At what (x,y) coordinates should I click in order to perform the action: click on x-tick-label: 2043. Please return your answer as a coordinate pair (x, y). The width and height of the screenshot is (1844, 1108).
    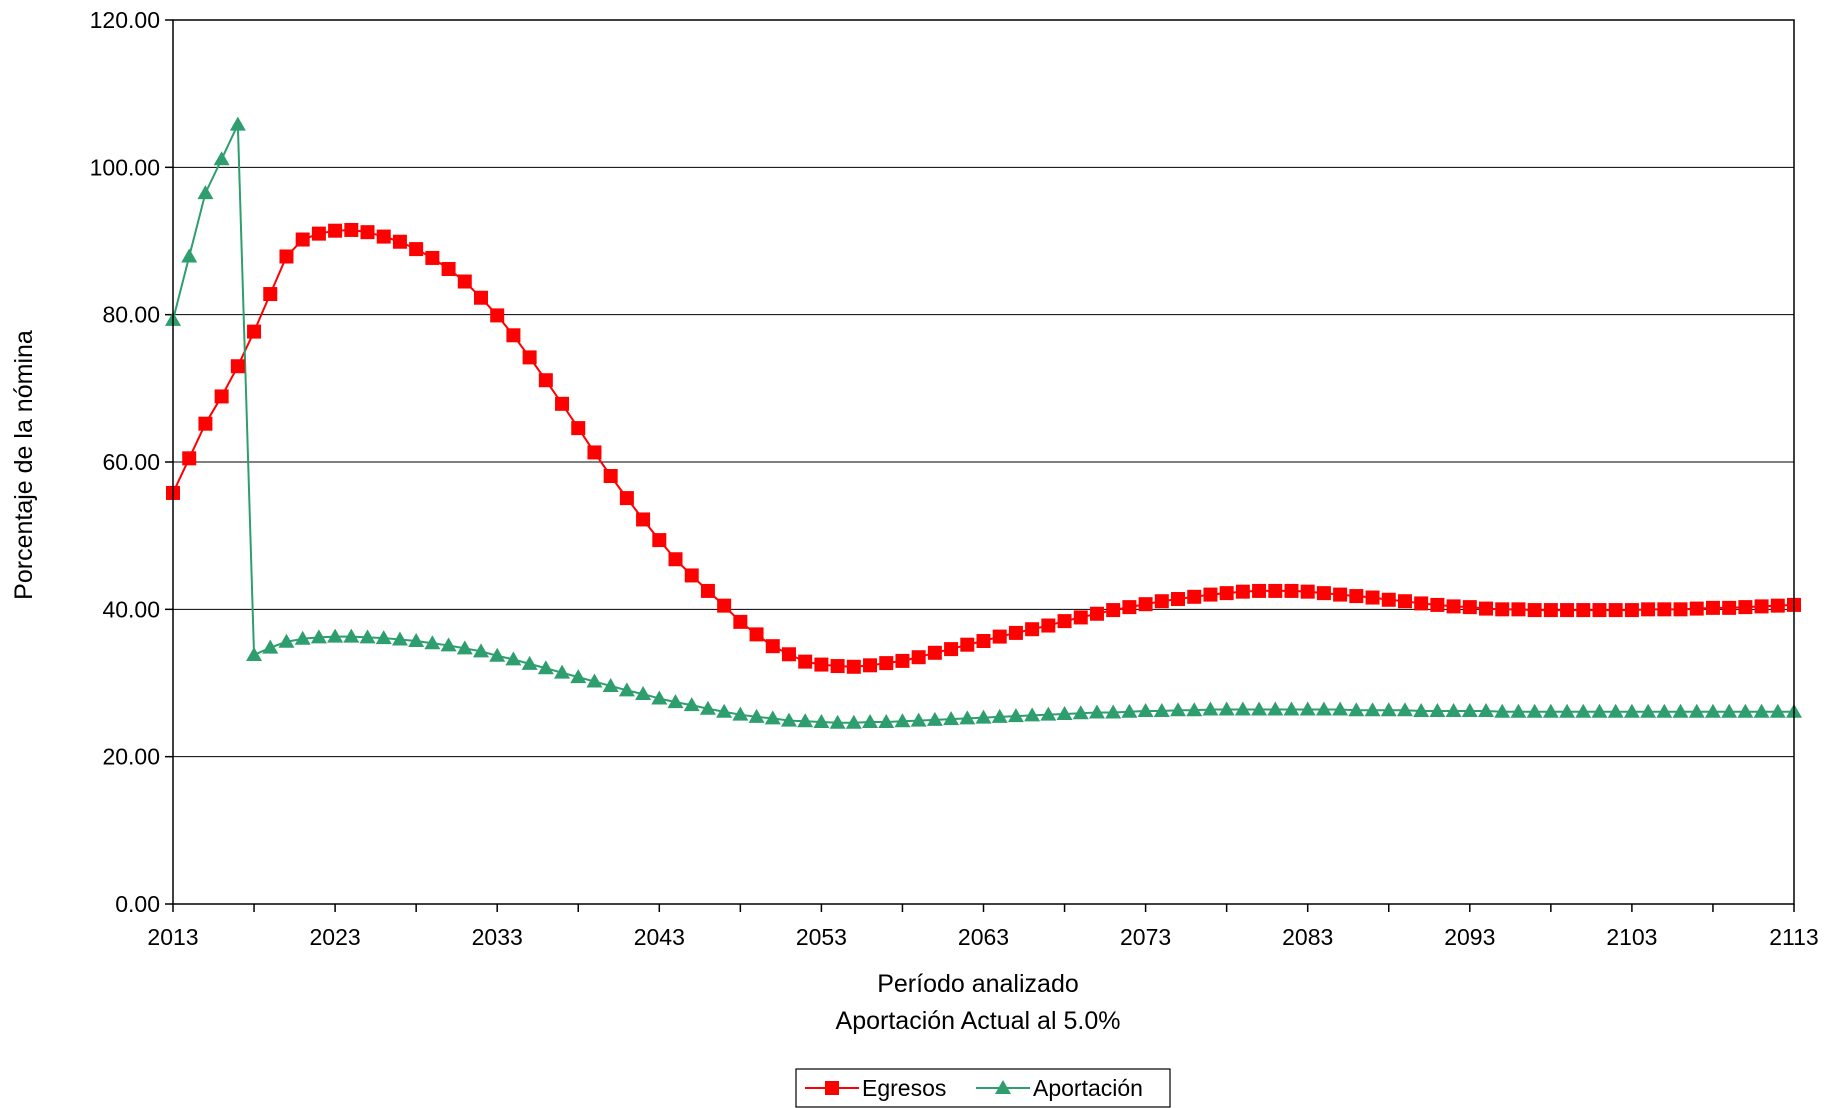
    Looking at the image, I should click on (659, 937).